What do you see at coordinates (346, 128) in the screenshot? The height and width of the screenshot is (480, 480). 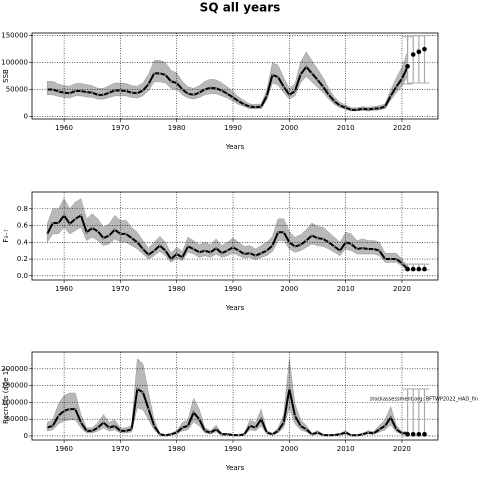 I see `x-tick-label: 2010` at bounding box center [346, 128].